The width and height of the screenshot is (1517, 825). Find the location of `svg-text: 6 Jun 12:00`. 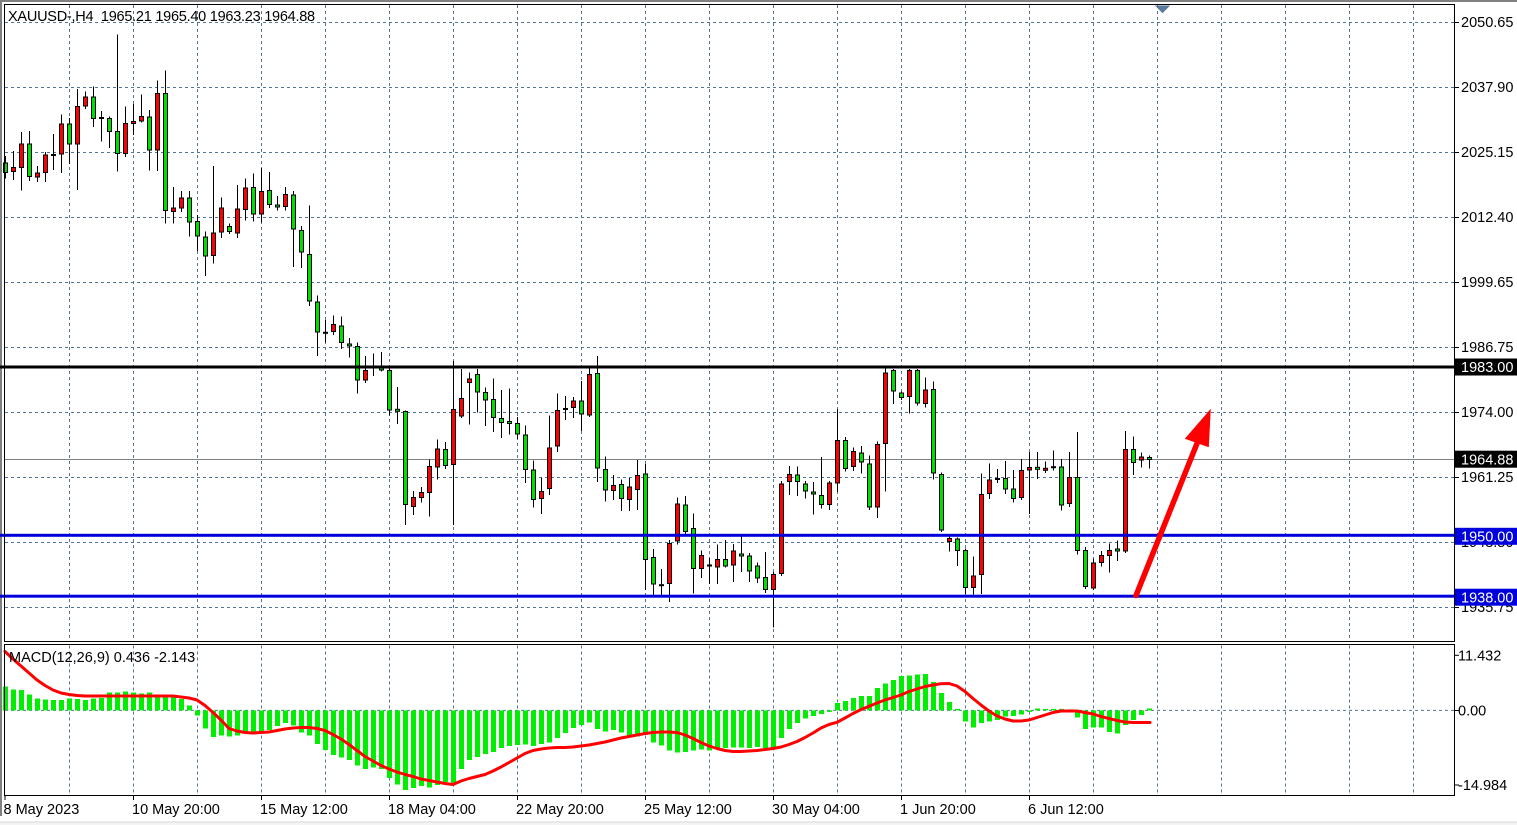

svg-text: 6 Jun 12:00 is located at coordinates (1066, 810).